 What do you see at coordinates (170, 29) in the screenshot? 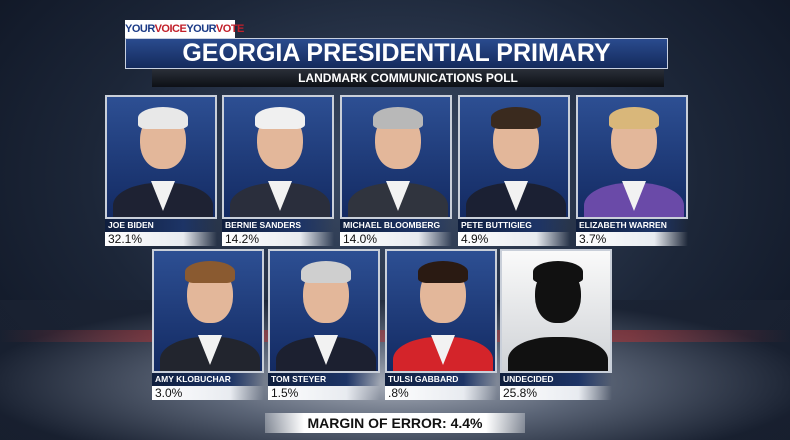
I see `tag-word: VOICE` at bounding box center [170, 29].